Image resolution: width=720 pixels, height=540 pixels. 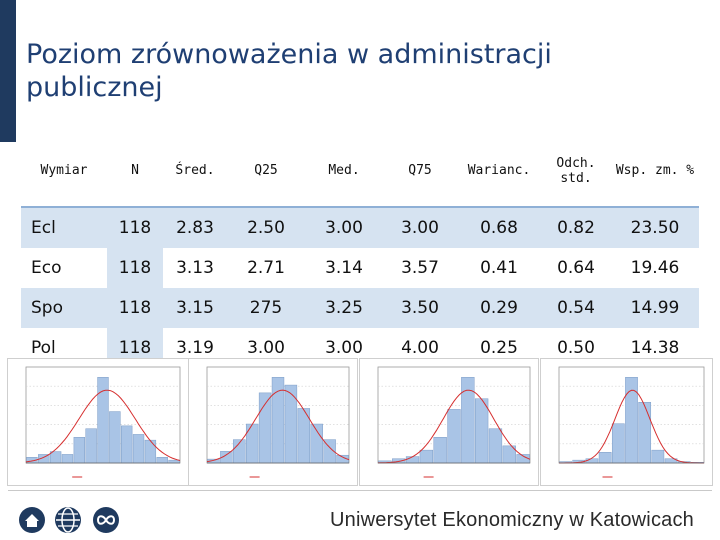 I want to click on histogram-ecl, so click(x=98, y=422).